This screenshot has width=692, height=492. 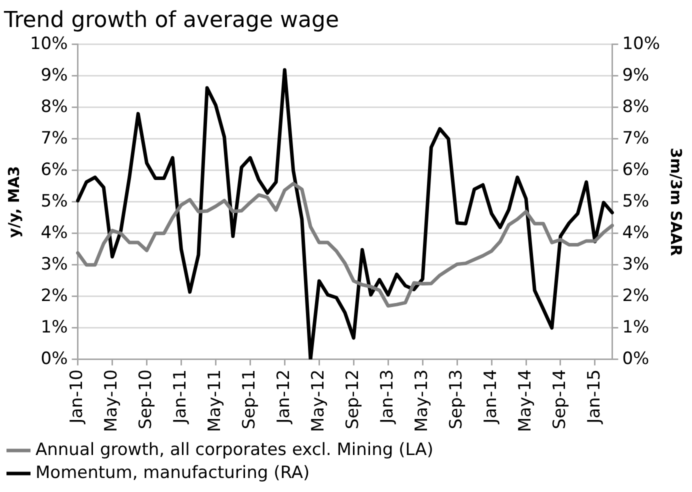 I want to click on x-tick-label: Jan-15, so click(x=594, y=396).